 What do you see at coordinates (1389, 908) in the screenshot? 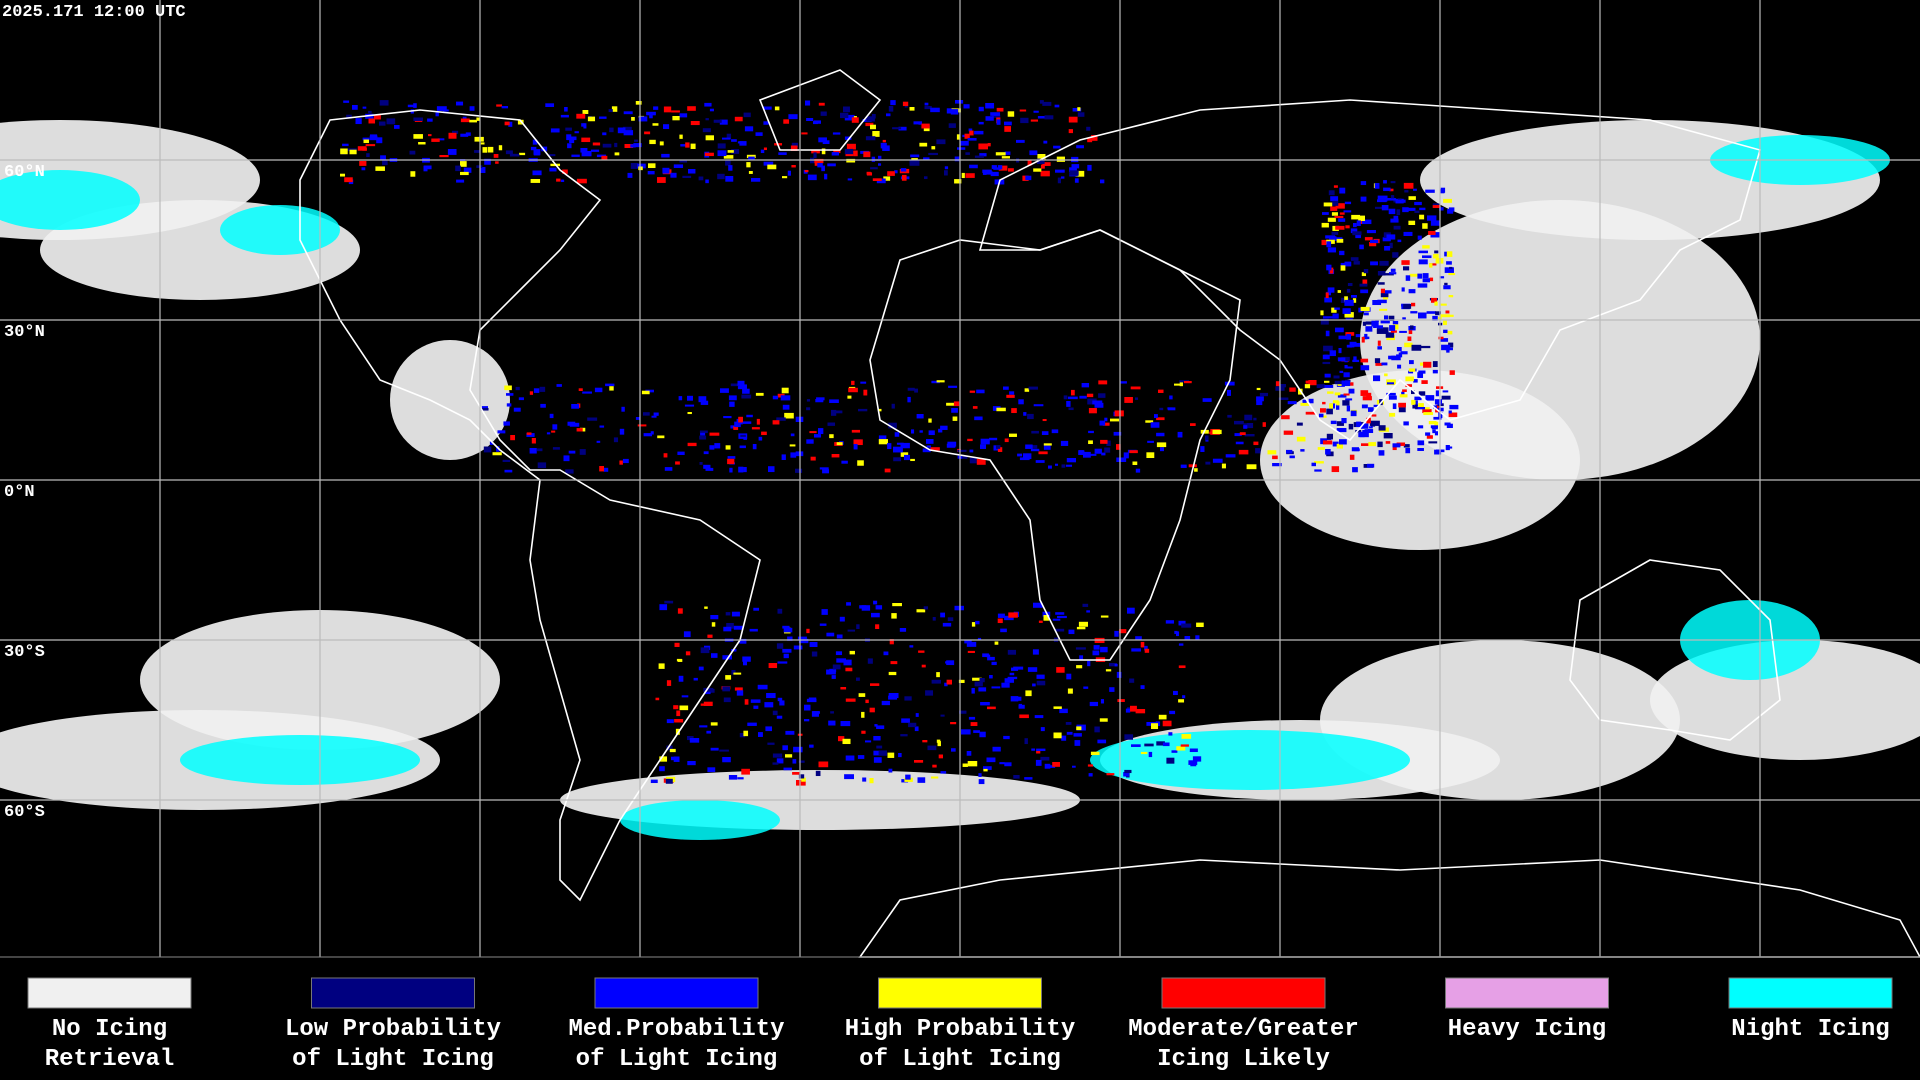
I see `coastline` at bounding box center [1389, 908].